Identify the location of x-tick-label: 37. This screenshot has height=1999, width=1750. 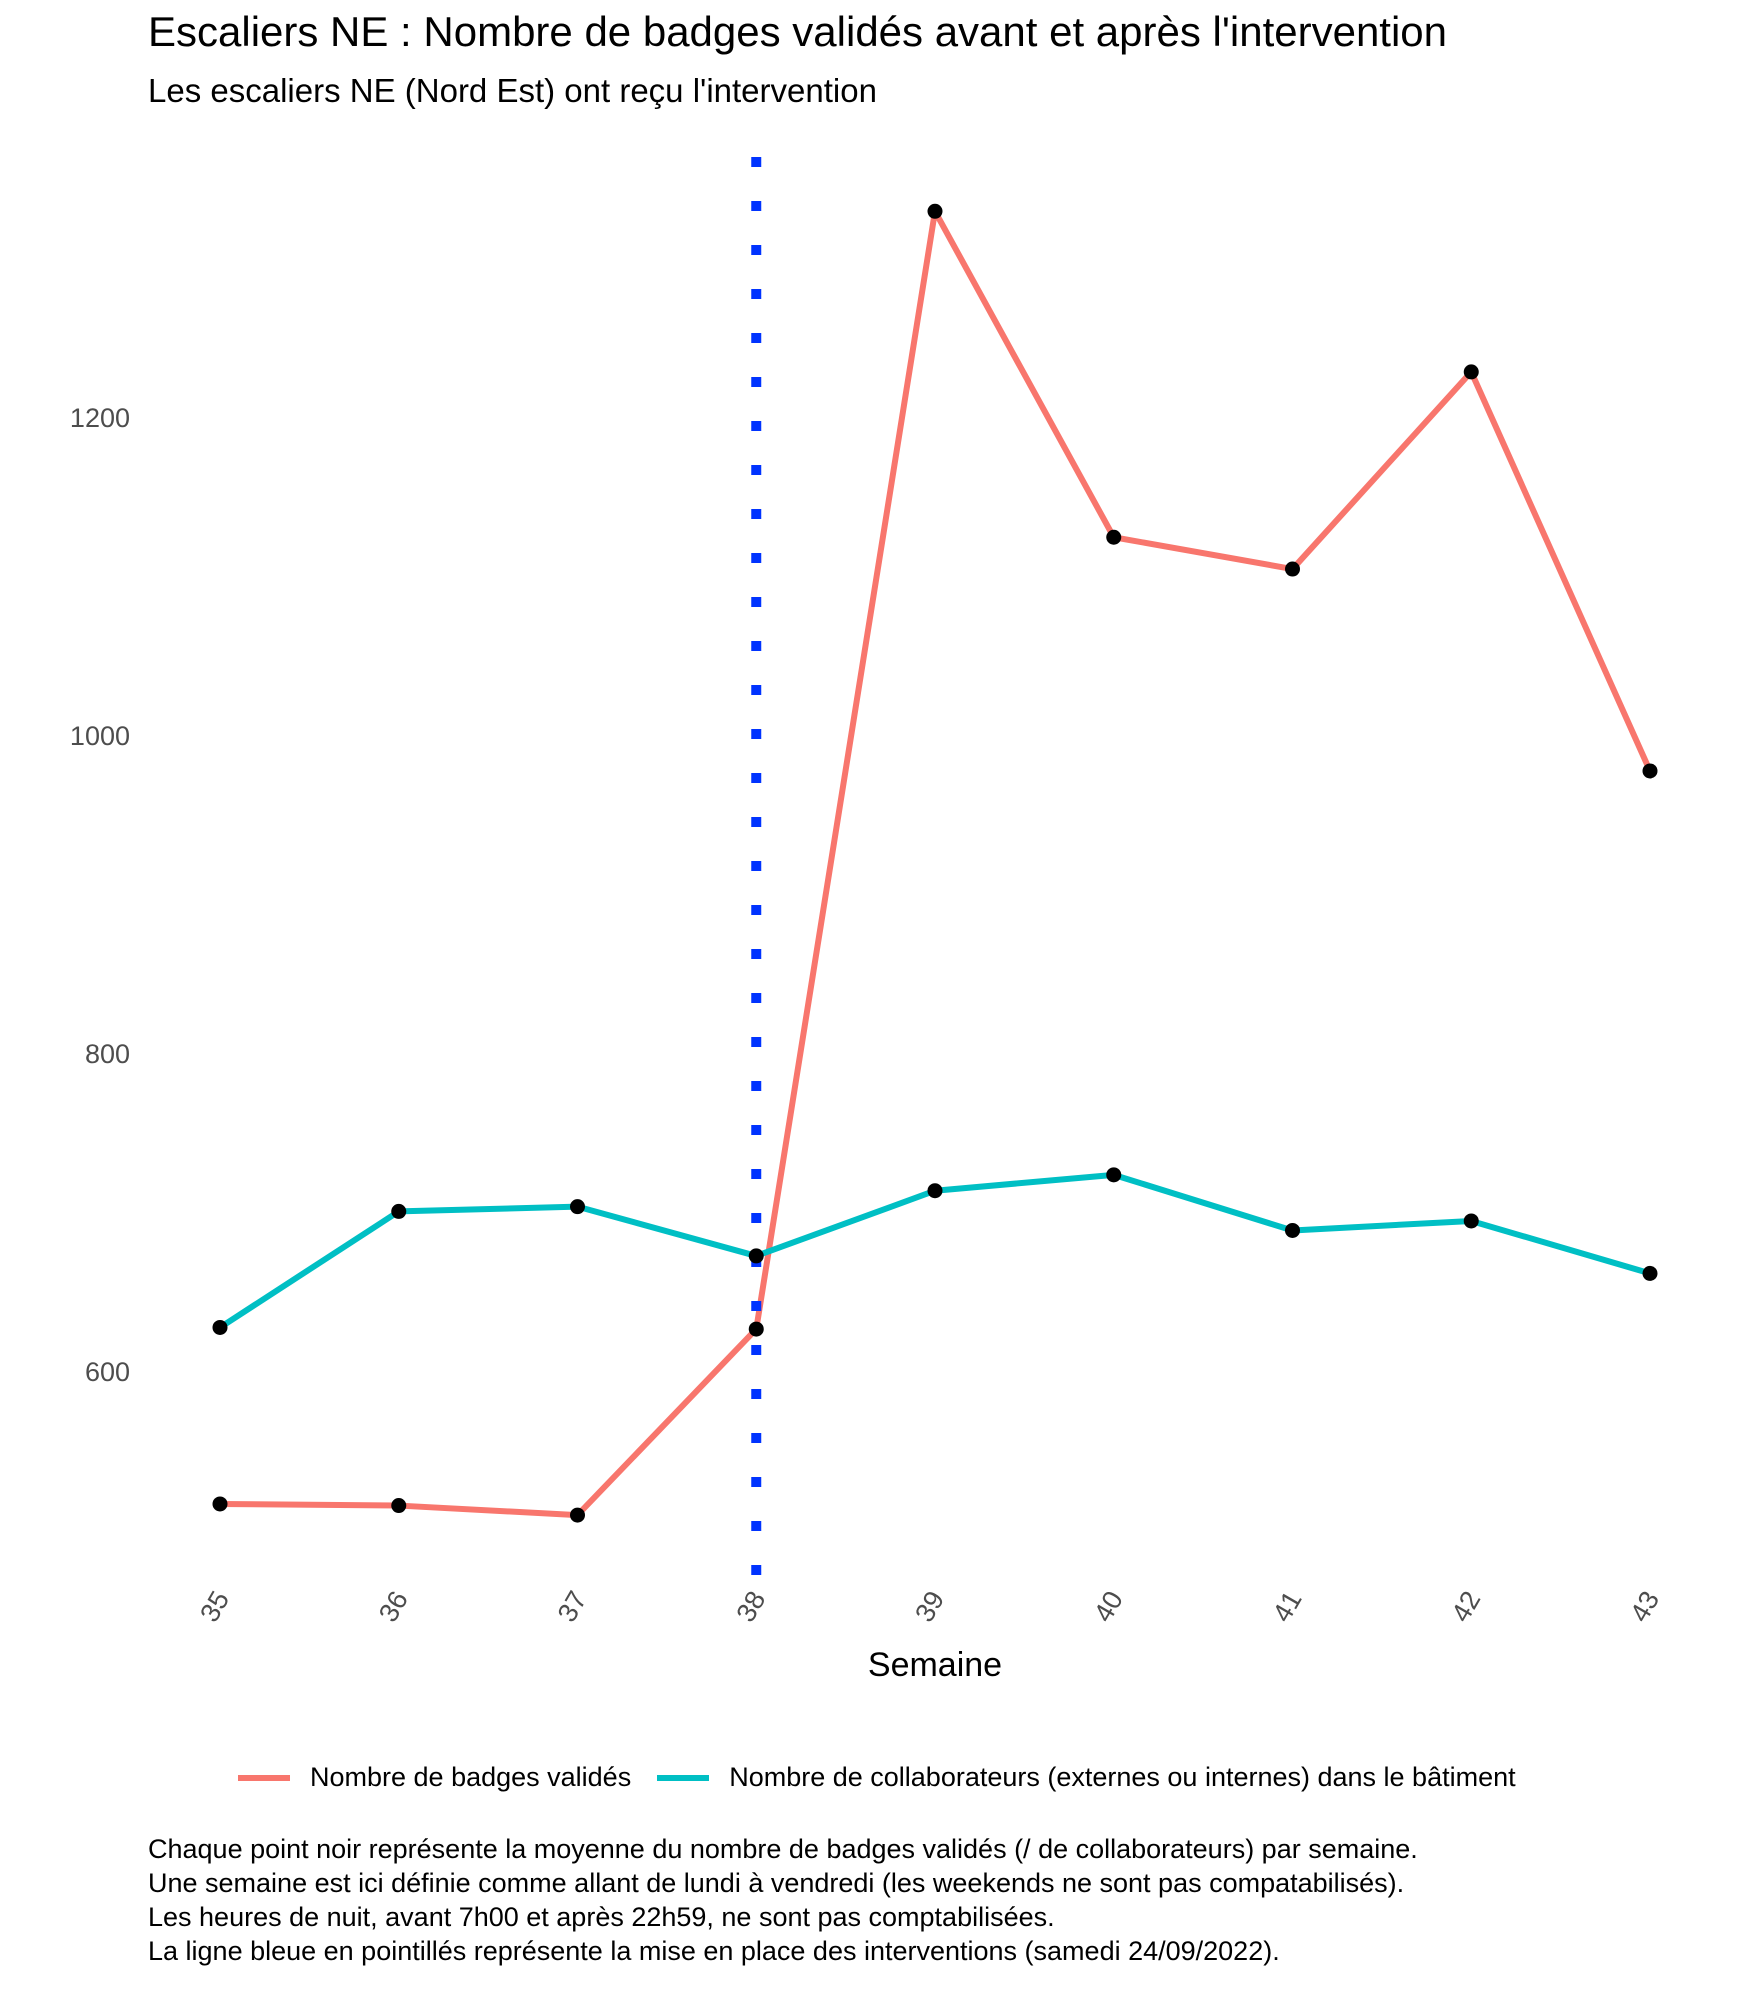
(572, 1606).